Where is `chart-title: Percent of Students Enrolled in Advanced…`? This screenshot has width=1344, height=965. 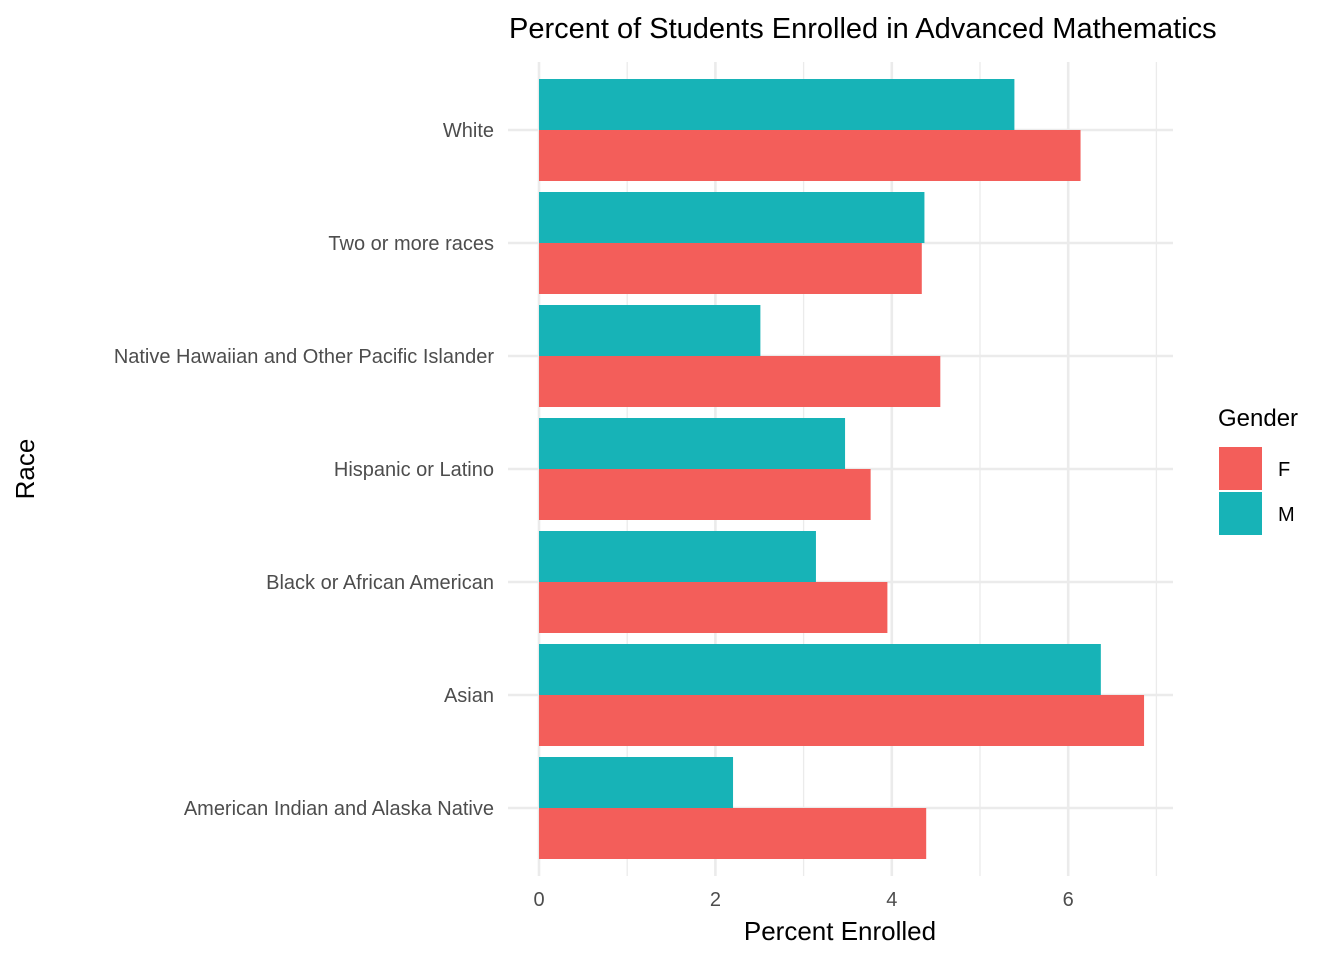
chart-title: Percent of Students Enrolled in Advanced… is located at coordinates (863, 29).